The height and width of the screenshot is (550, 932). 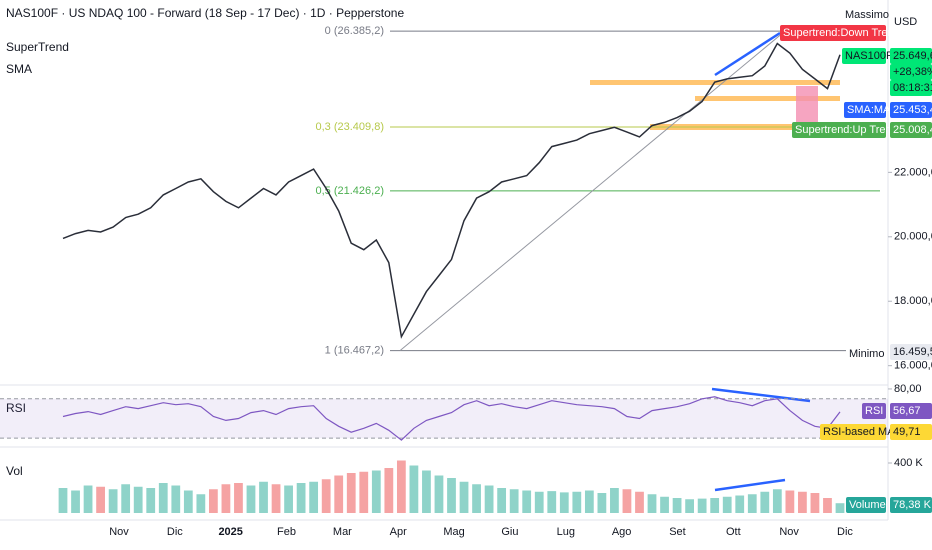 I want to click on price-tag-label: 25.453,4, so click(x=912, y=110).